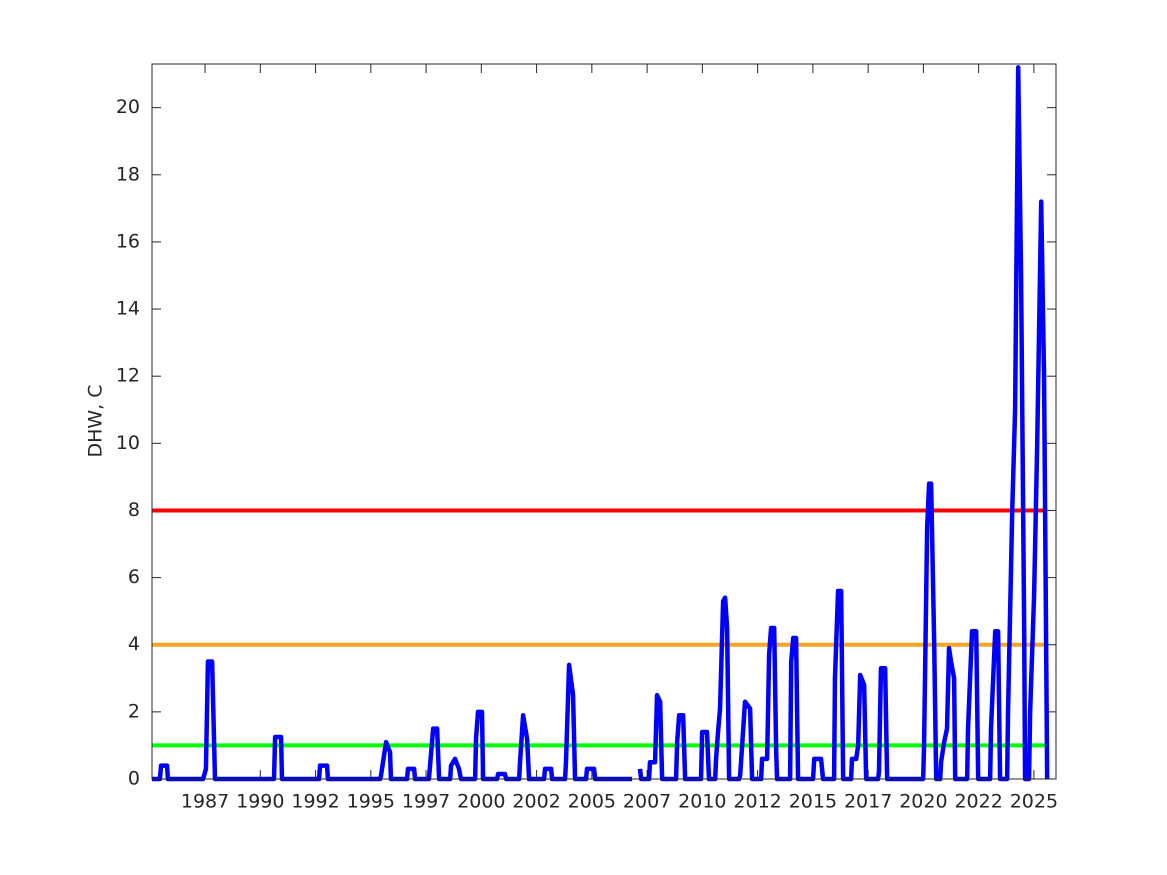 The width and height of the screenshot is (1167, 875). Describe the element at coordinates (757, 802) in the screenshot. I see `x-tick-label: 2012` at that location.